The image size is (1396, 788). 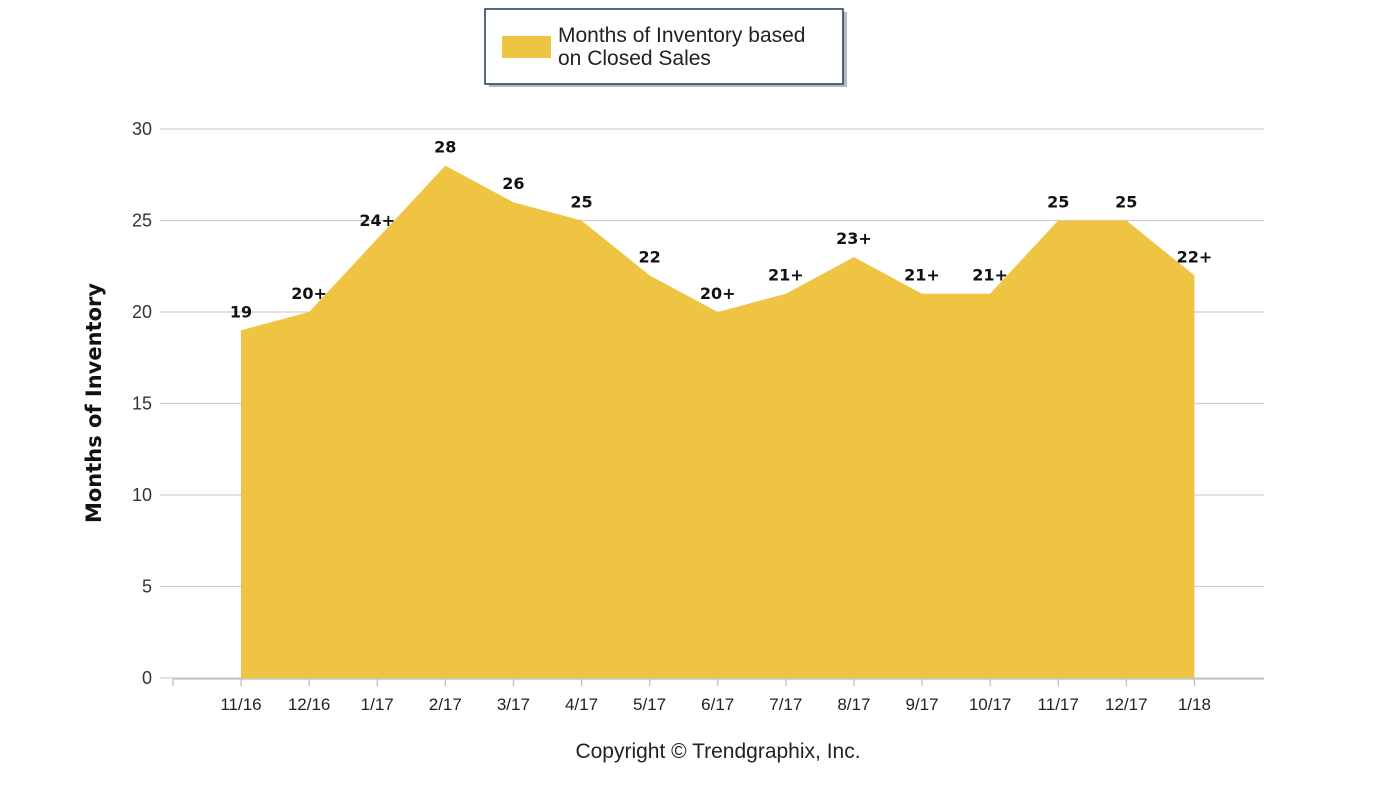 I want to click on x-tick-label: 12/17, so click(x=1126, y=704).